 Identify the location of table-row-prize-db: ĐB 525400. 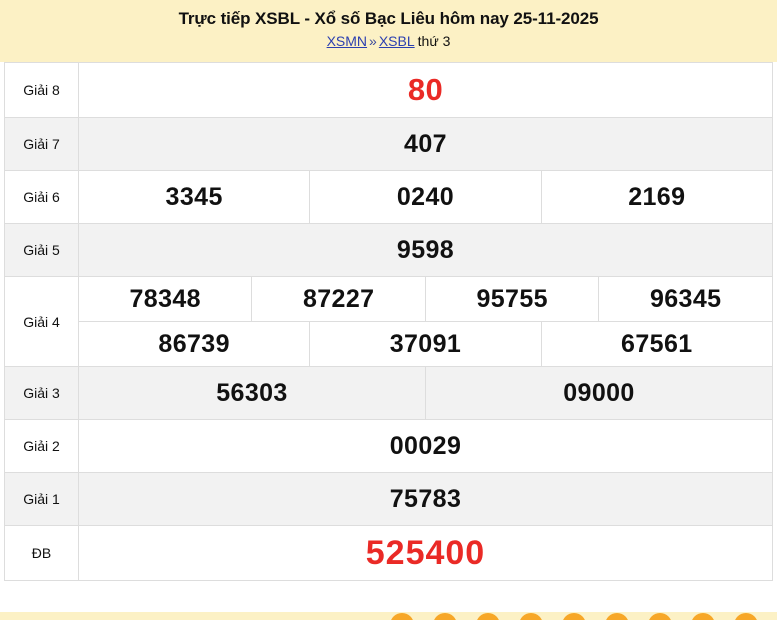
(388, 553).